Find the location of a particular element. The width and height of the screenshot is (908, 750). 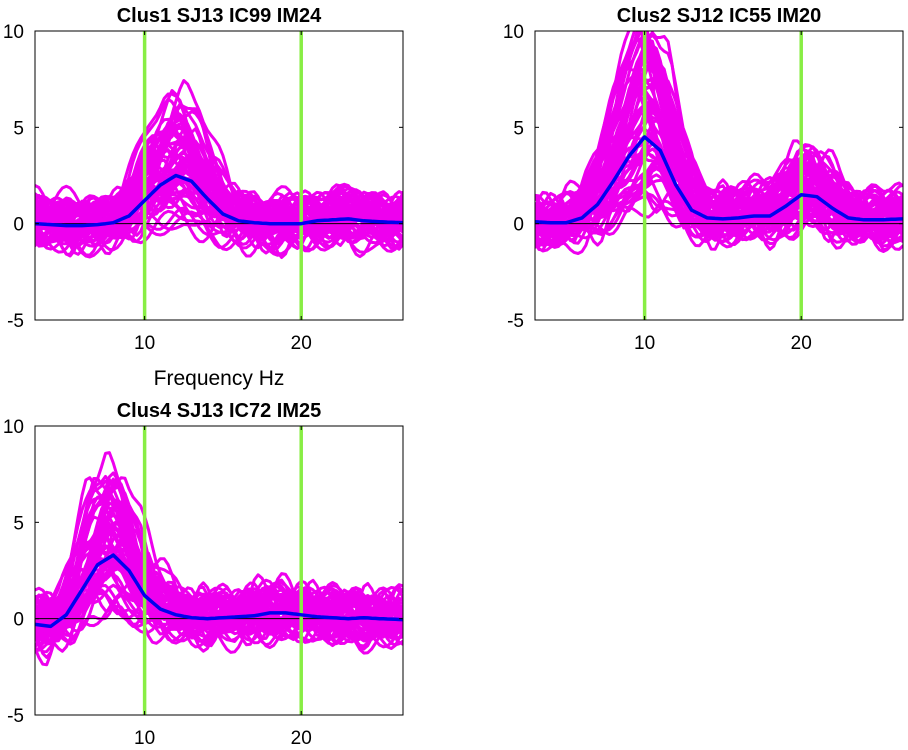

subplot-title: Clus2 SJ12 IC55 IM20 is located at coordinates (719, 16).